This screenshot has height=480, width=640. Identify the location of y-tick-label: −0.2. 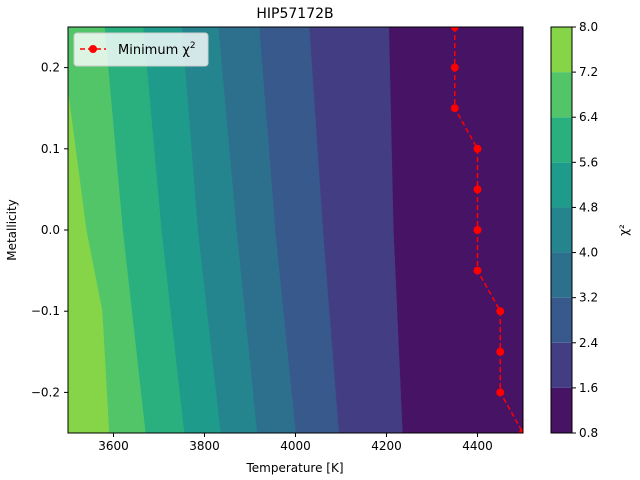
(45, 392).